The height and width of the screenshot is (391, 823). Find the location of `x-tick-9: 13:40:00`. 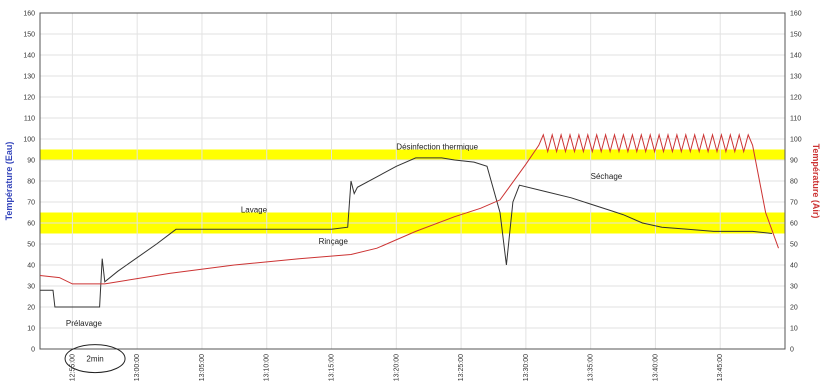

x-tick-9: 13:40:00 is located at coordinates (655, 367).